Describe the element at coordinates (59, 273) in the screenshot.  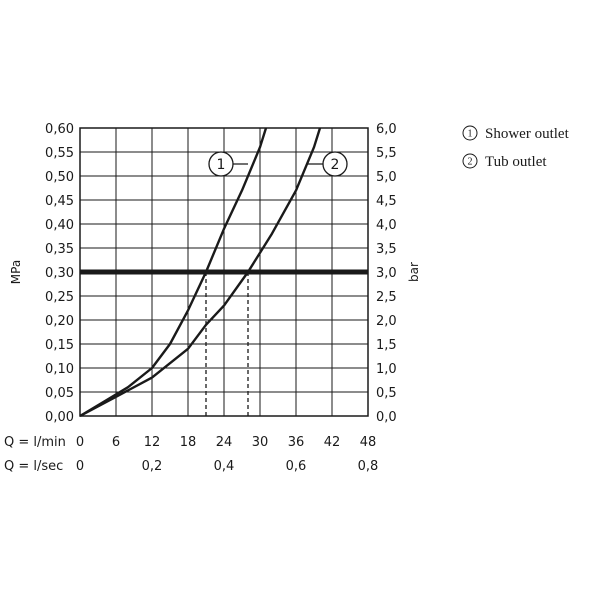
I see `y-left-tick-label: 0,30` at that location.